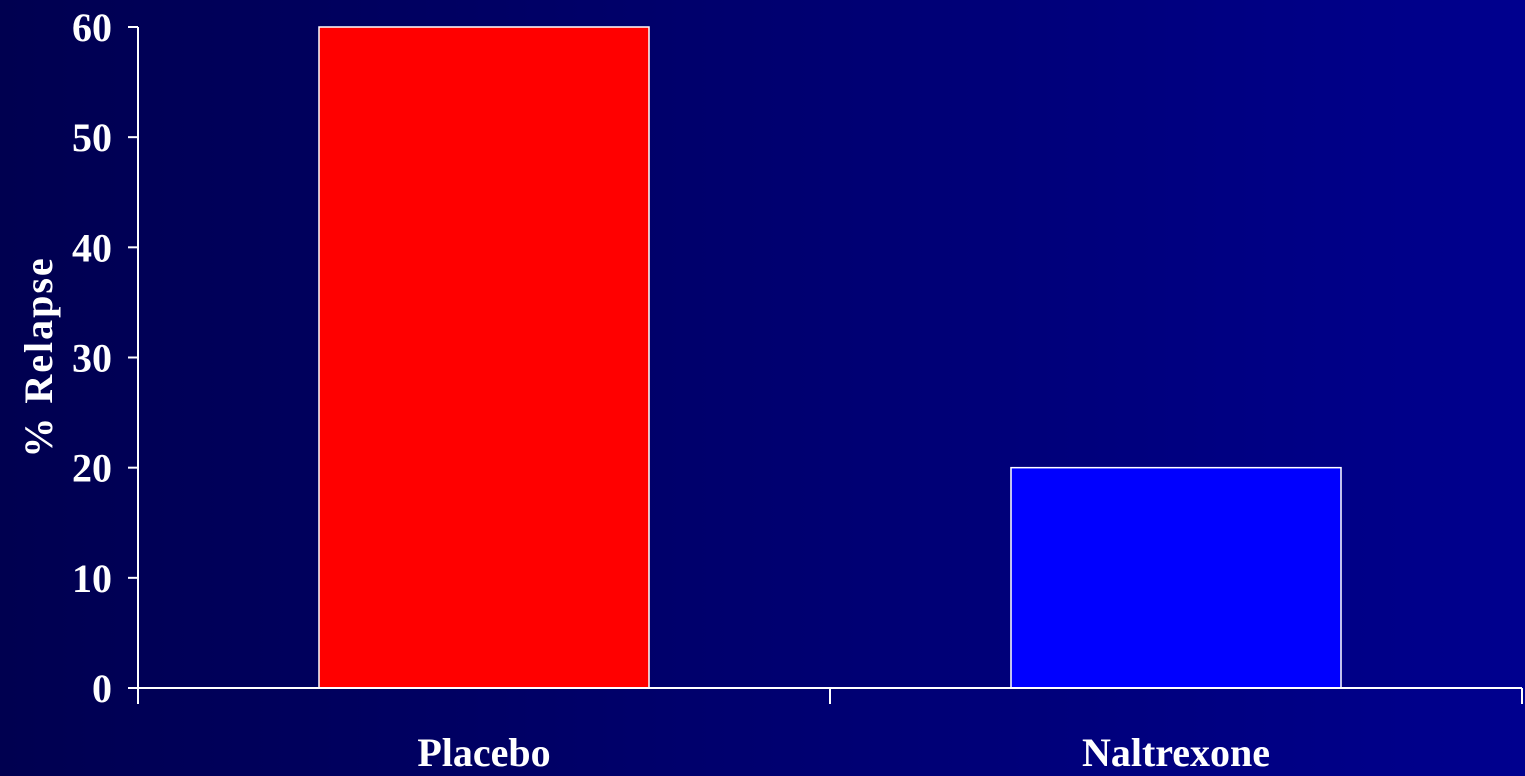 The image size is (1525, 776). Describe the element at coordinates (92, 247) in the screenshot. I see `y-tick-label: 40` at that location.